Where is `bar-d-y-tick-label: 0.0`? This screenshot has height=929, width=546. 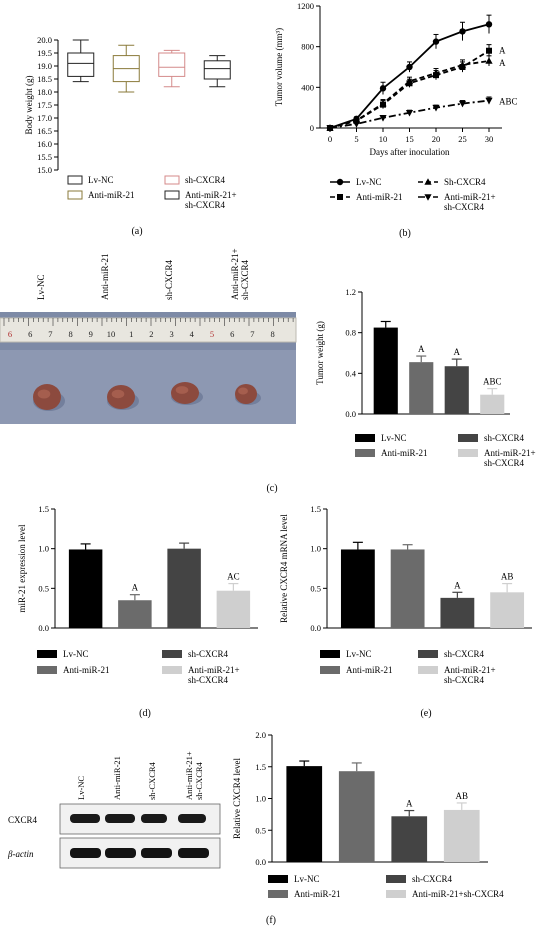 bar-d-y-tick-label: 0.0 is located at coordinates (43, 628).